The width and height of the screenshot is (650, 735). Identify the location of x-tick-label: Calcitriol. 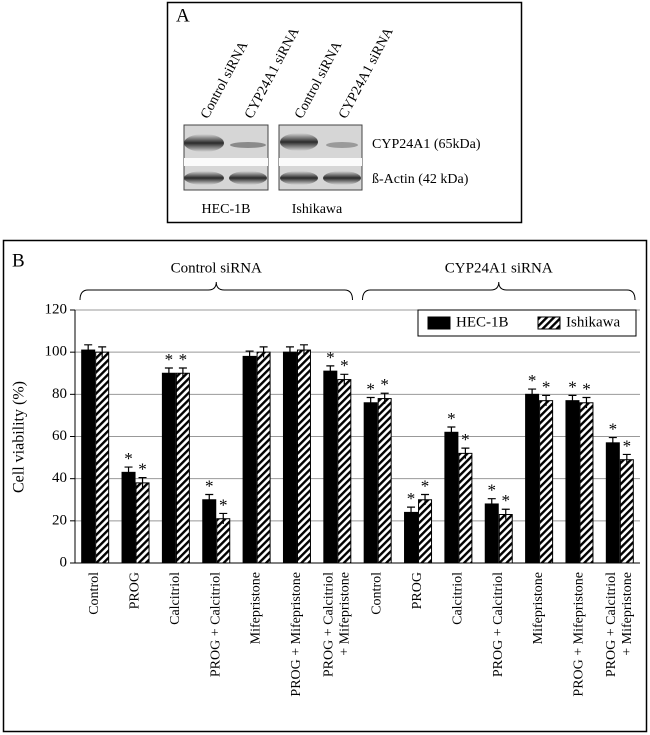
(458, 598).